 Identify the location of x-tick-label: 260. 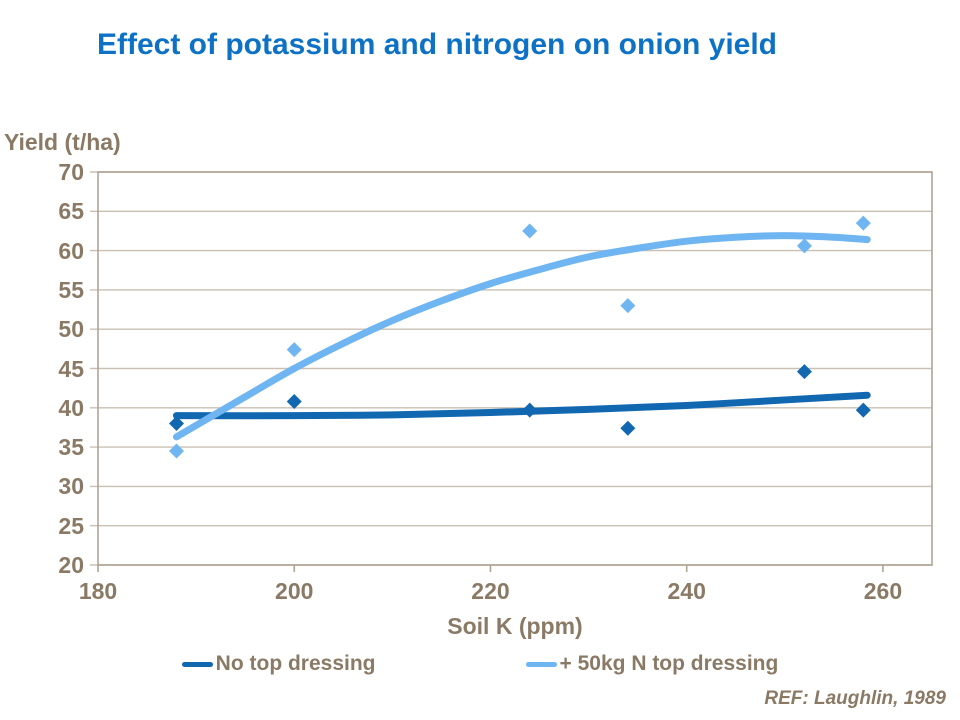
(883, 591).